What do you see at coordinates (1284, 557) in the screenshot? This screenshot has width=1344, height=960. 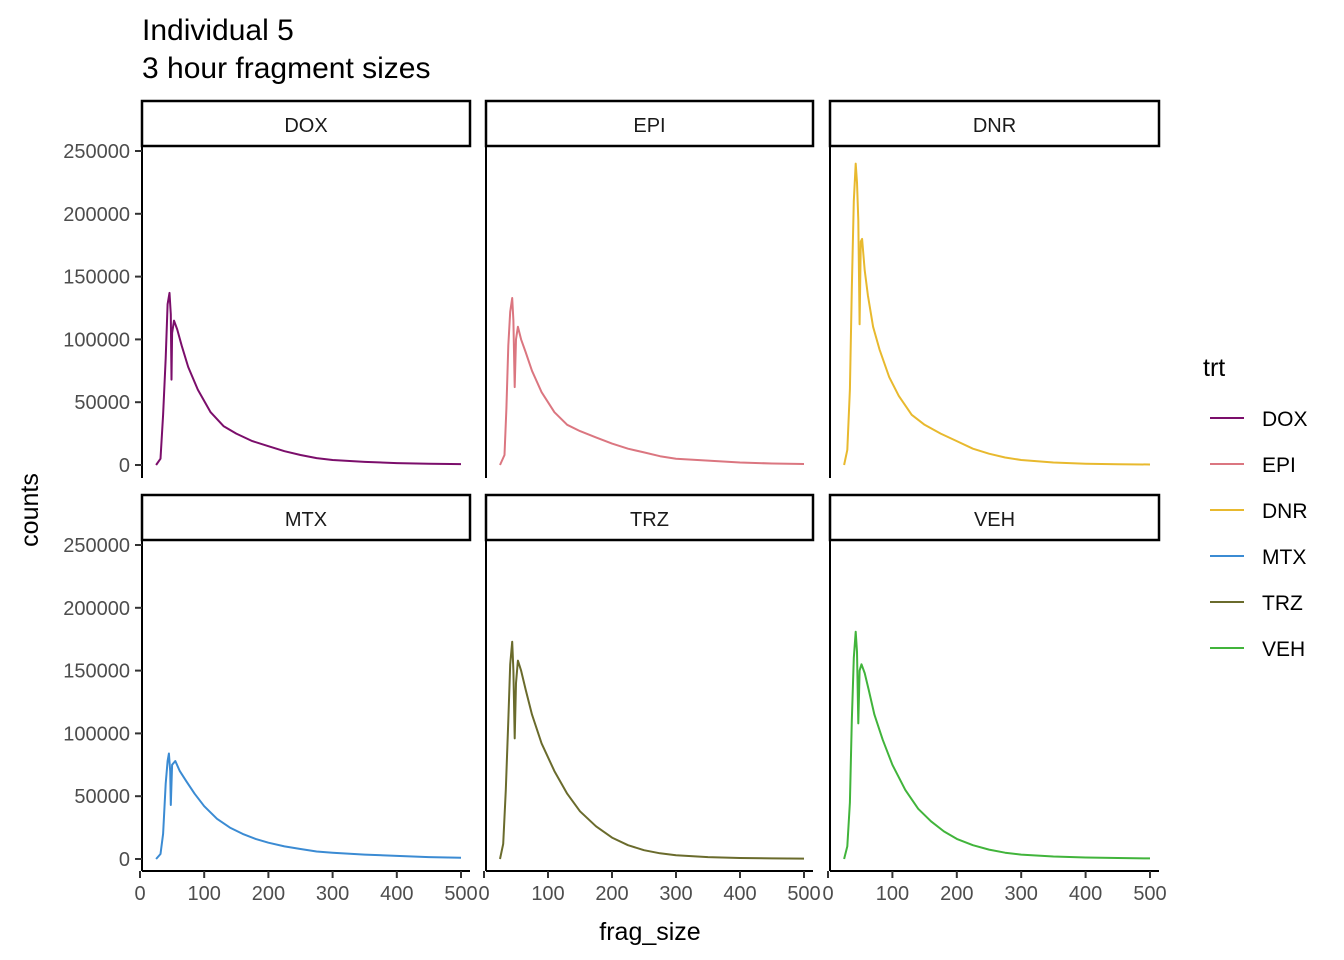 I see `legend-label: MTX` at bounding box center [1284, 557].